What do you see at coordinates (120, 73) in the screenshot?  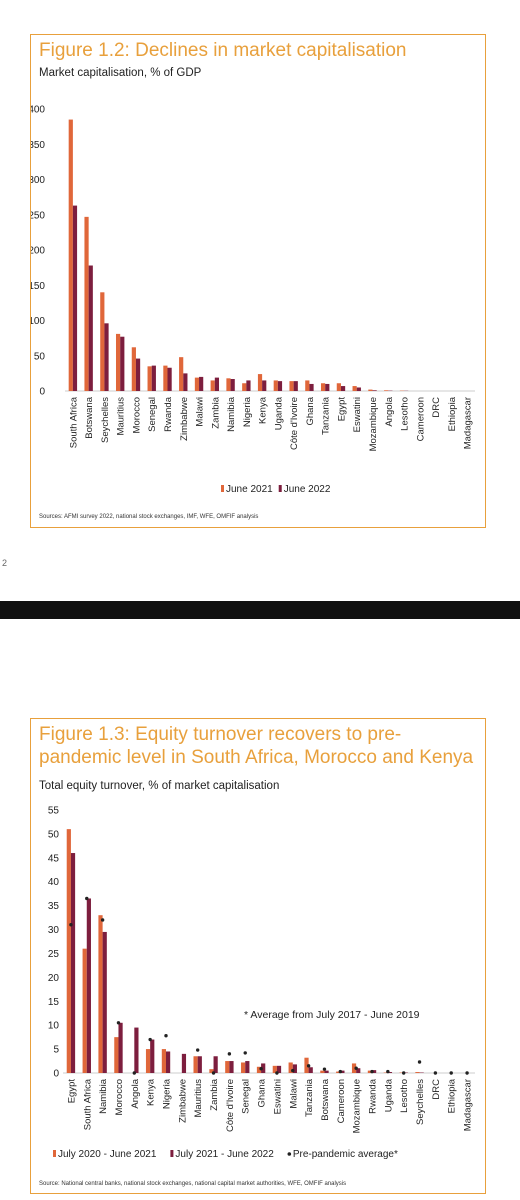 I see `chart-subtitle: Market capitalisation, % of GDP` at bounding box center [120, 73].